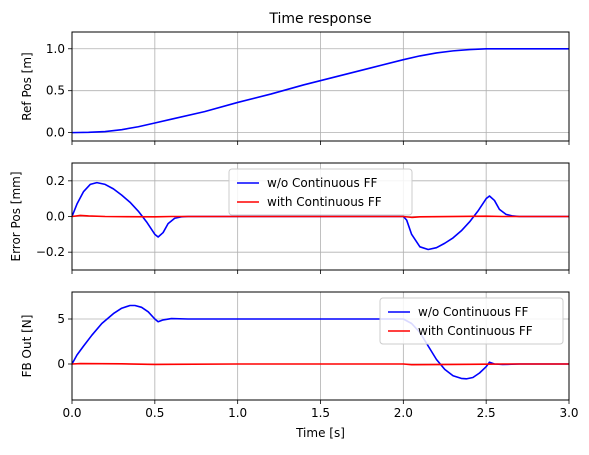  What do you see at coordinates (320, 342) in the screenshot?
I see `series-line-w-o-continuous-ff` at bounding box center [320, 342].